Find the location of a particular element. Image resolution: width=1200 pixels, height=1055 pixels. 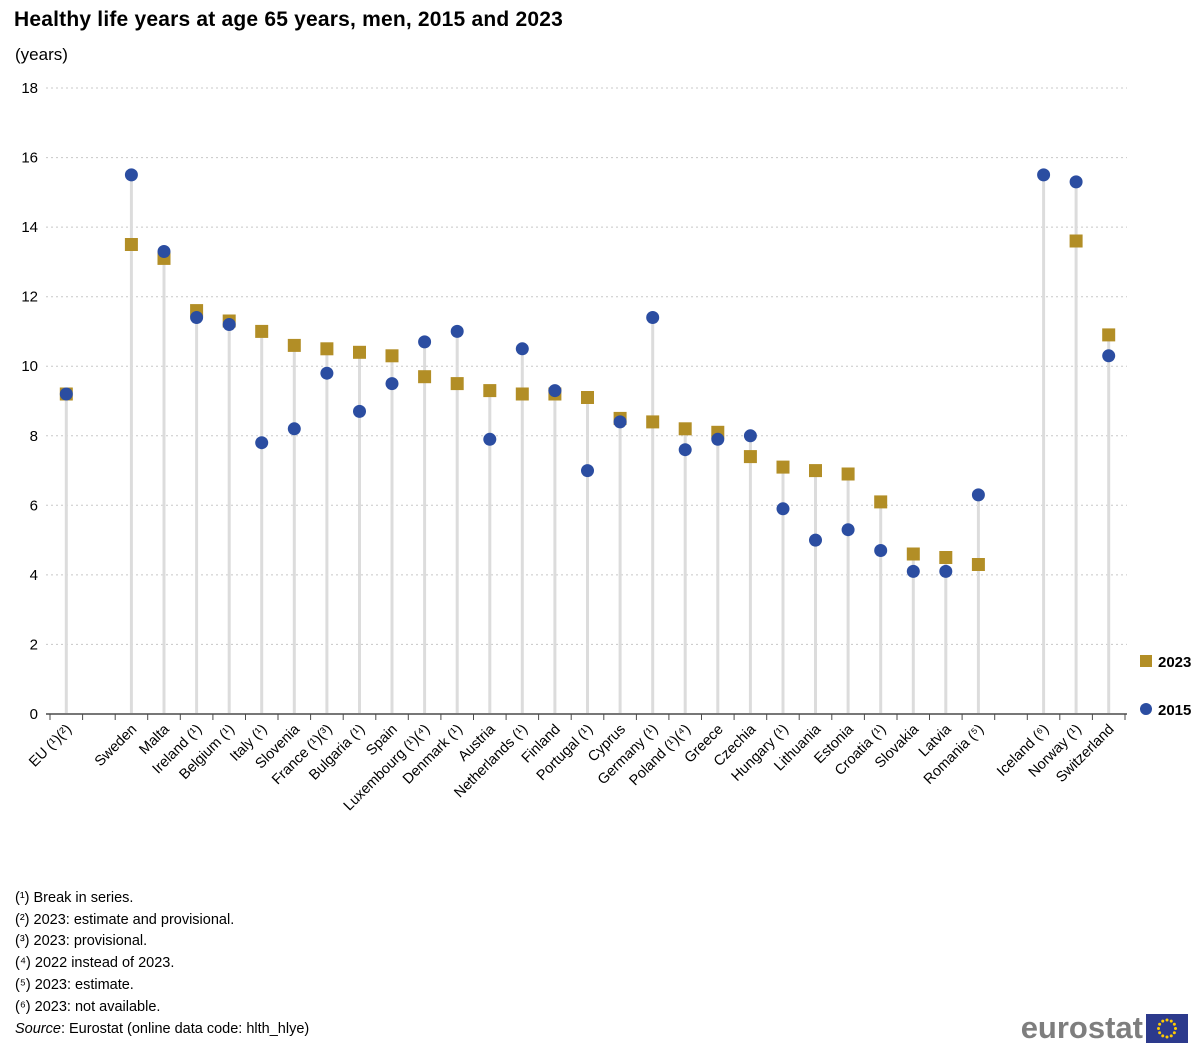

footnote-line: (¹) Break in series. is located at coordinates (74, 898).